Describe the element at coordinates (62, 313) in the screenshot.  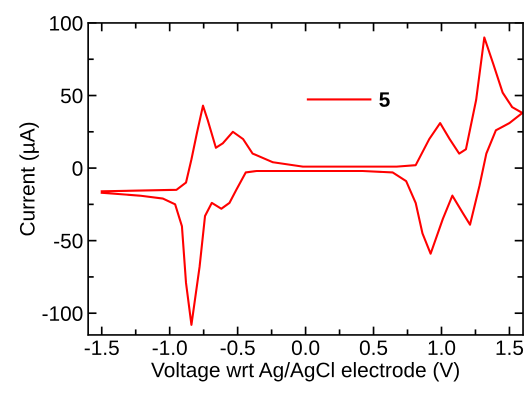
I see `y-tick-label: -100` at that location.